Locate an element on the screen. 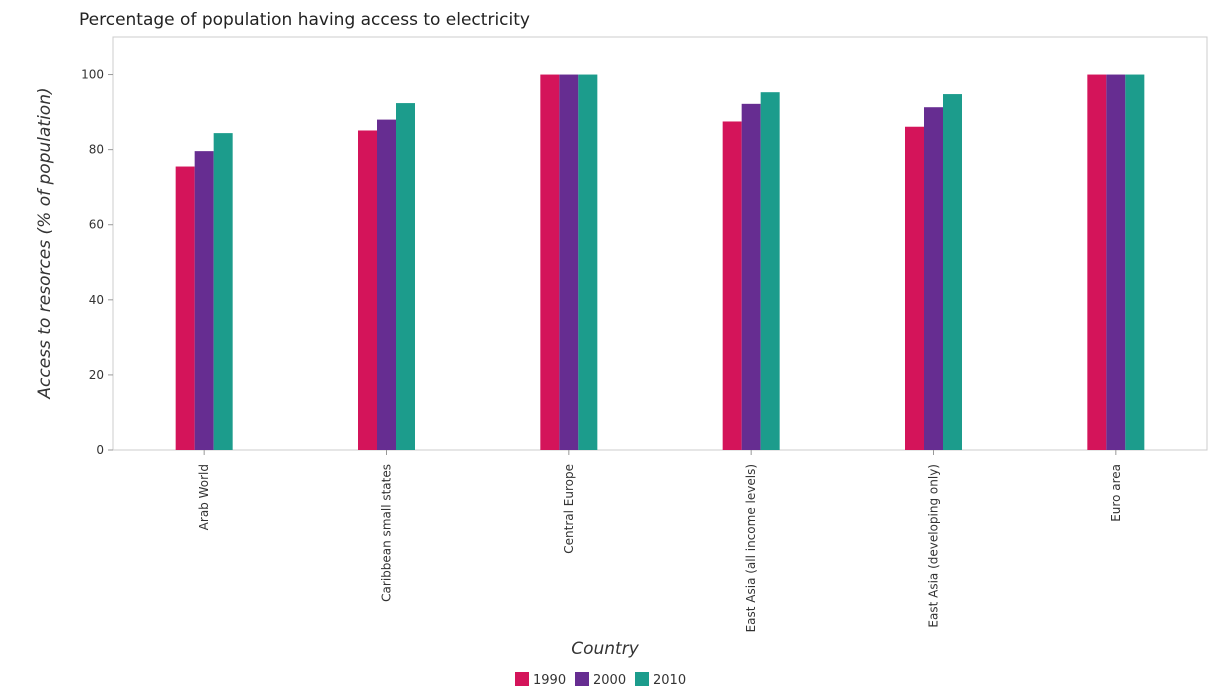 Image resolution: width=1212 pixels, height=700 pixels. x-axis-label: Country is located at coordinates (605, 649).